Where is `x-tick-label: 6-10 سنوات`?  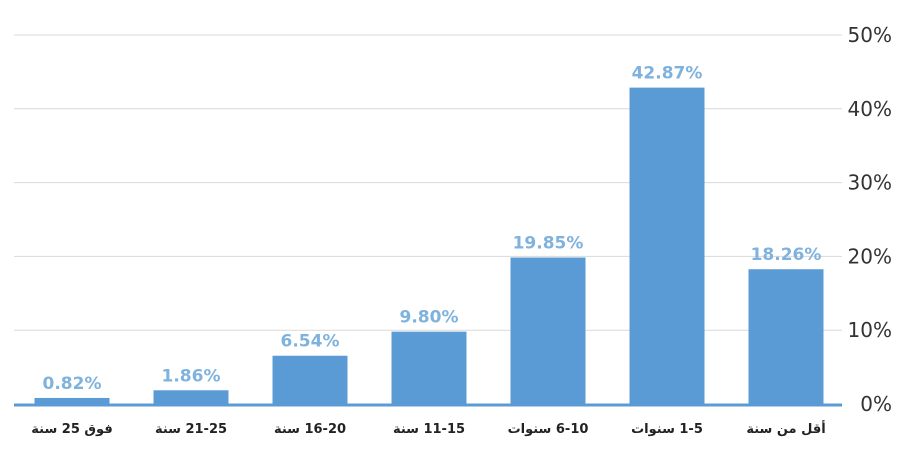
x-tick-label: 6-10 سنوات is located at coordinates (548, 429).